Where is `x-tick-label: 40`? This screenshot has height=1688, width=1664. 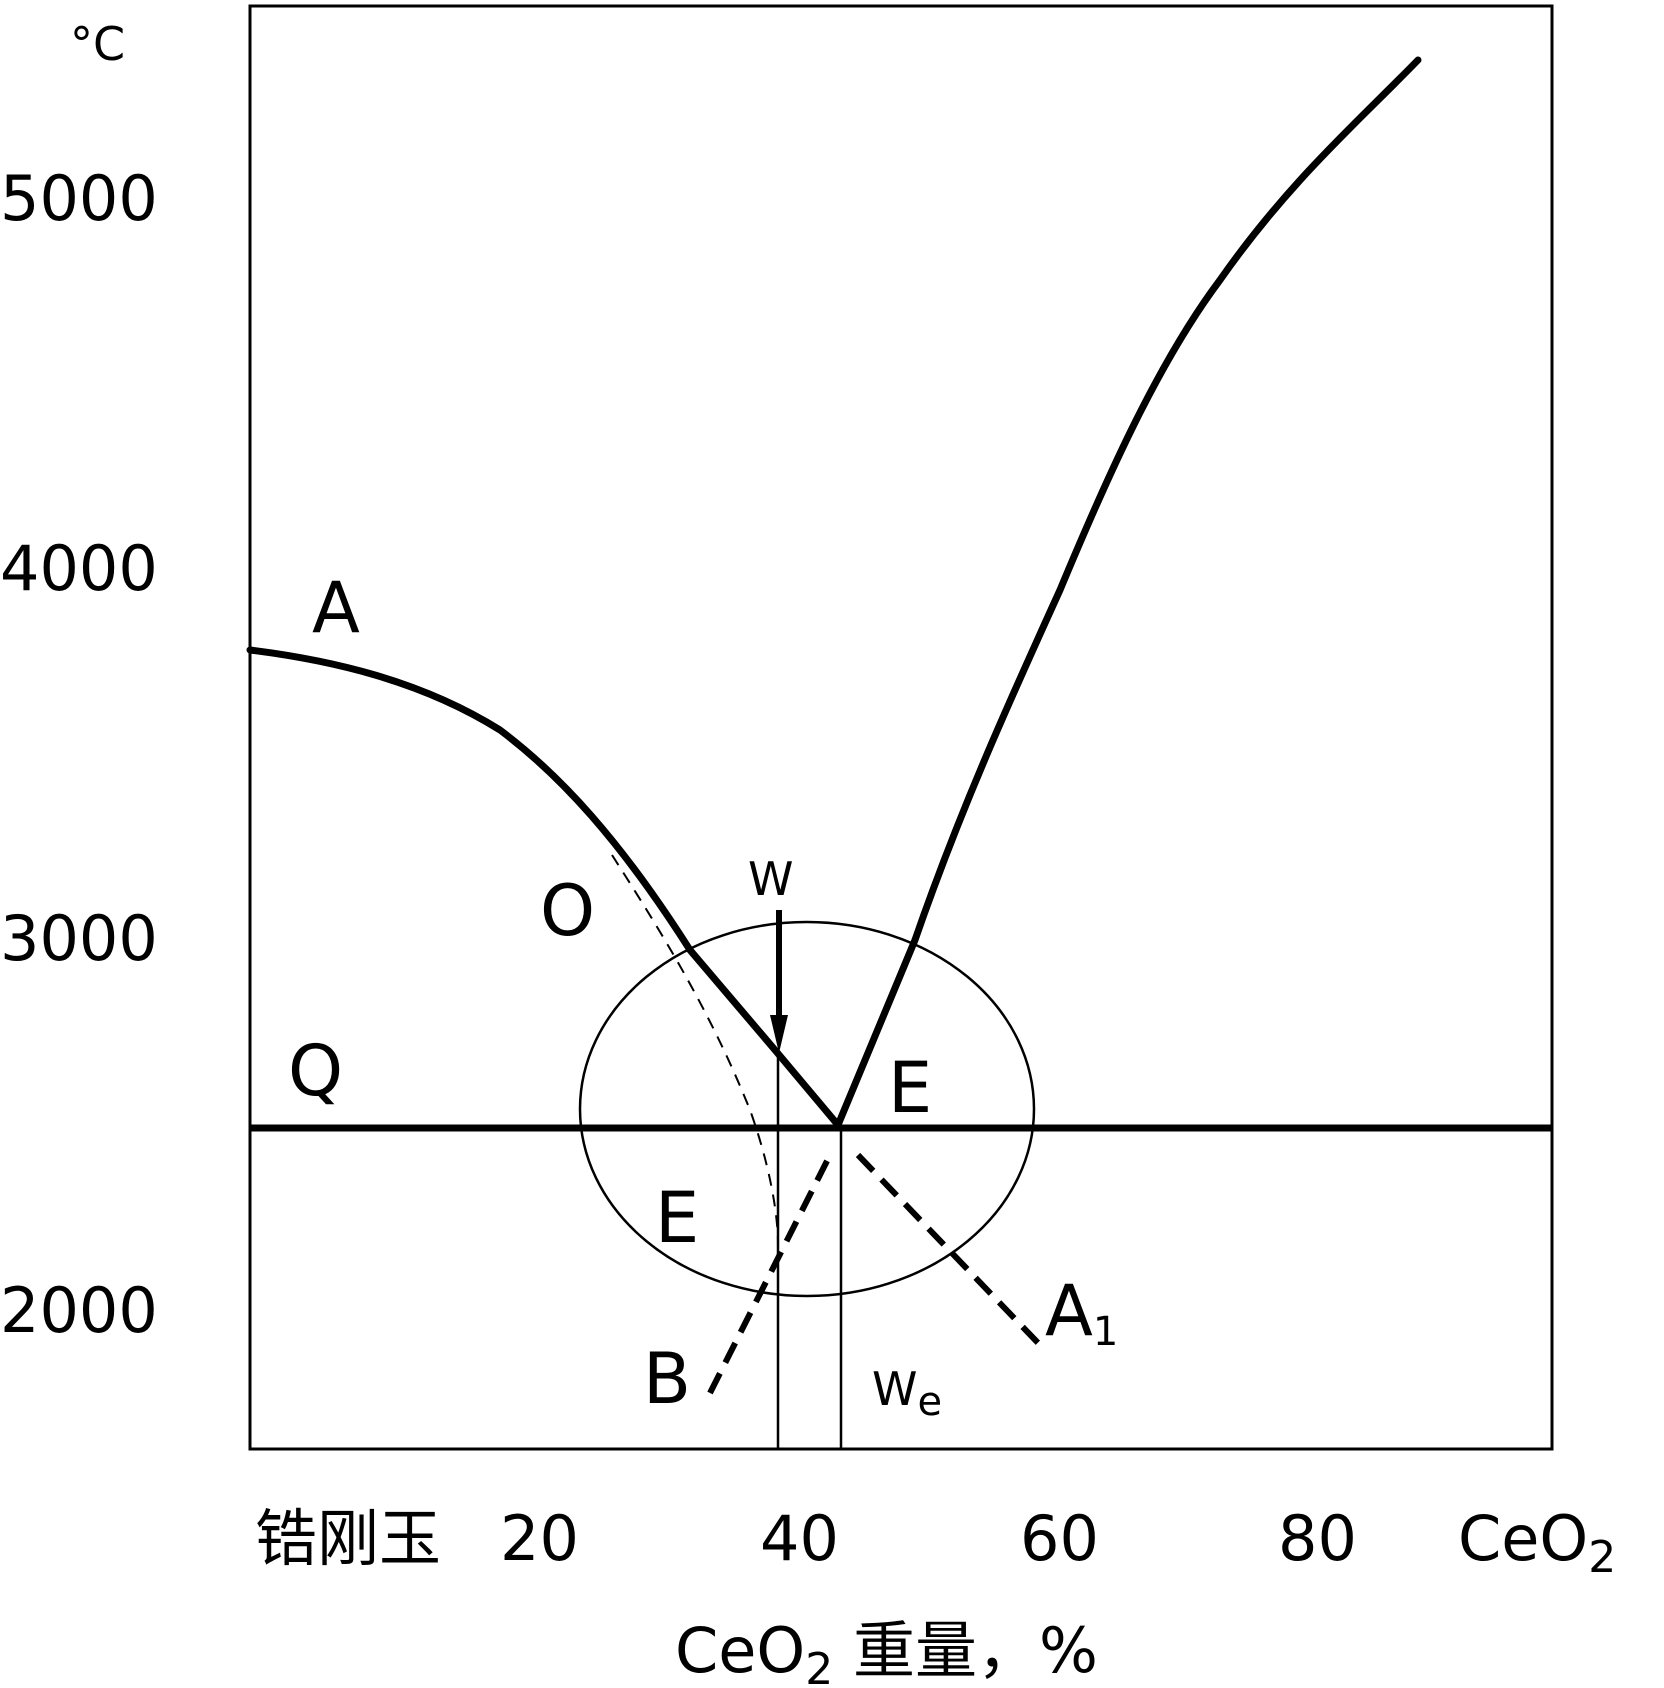 x-tick-label: 40 is located at coordinates (799, 1538).